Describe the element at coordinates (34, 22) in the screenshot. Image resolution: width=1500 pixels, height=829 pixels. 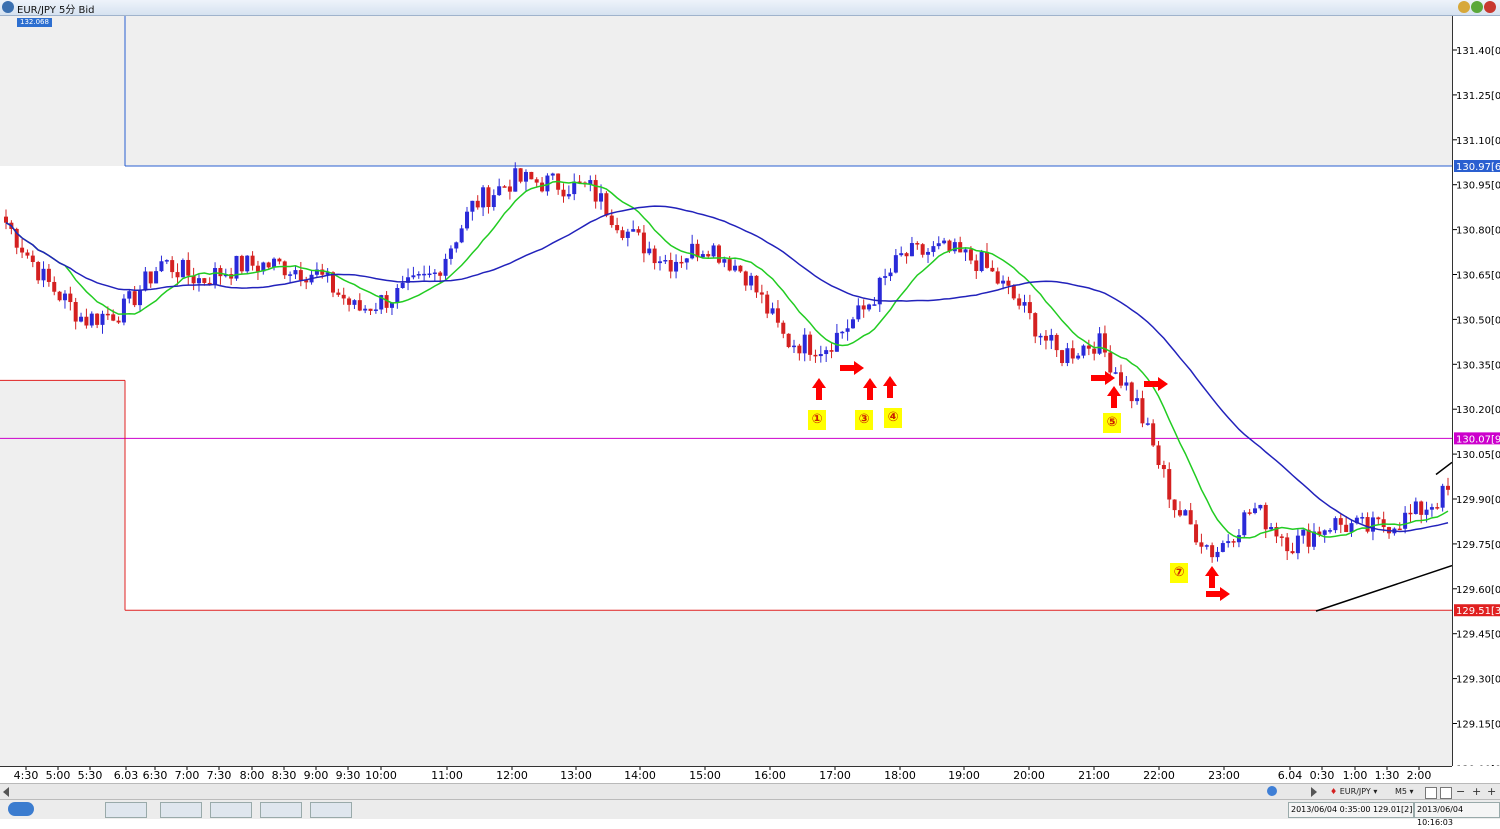
I see `price-badge: 132.068` at that location.